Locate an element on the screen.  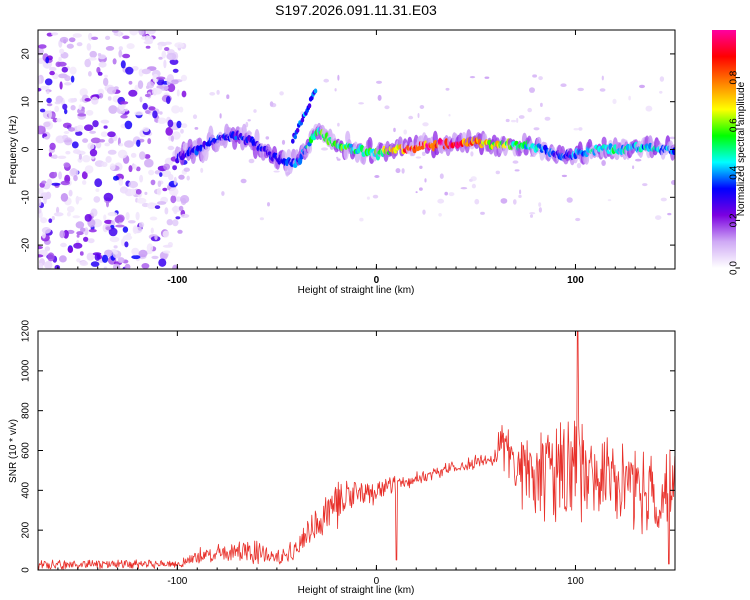
spectrogram-y-tick-label: 10 is located at coordinates (26, 102).